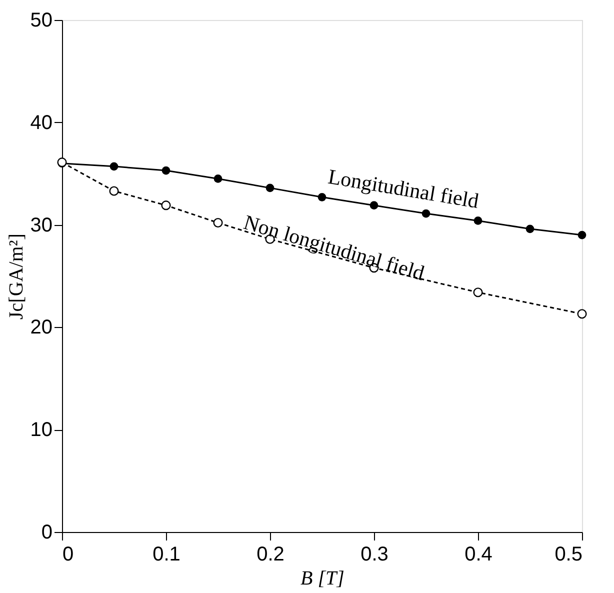 Image resolution: width=614 pixels, height=593 pixels. What do you see at coordinates (270, 555) in the screenshot?
I see `x-tick-label: 0.2` at bounding box center [270, 555].